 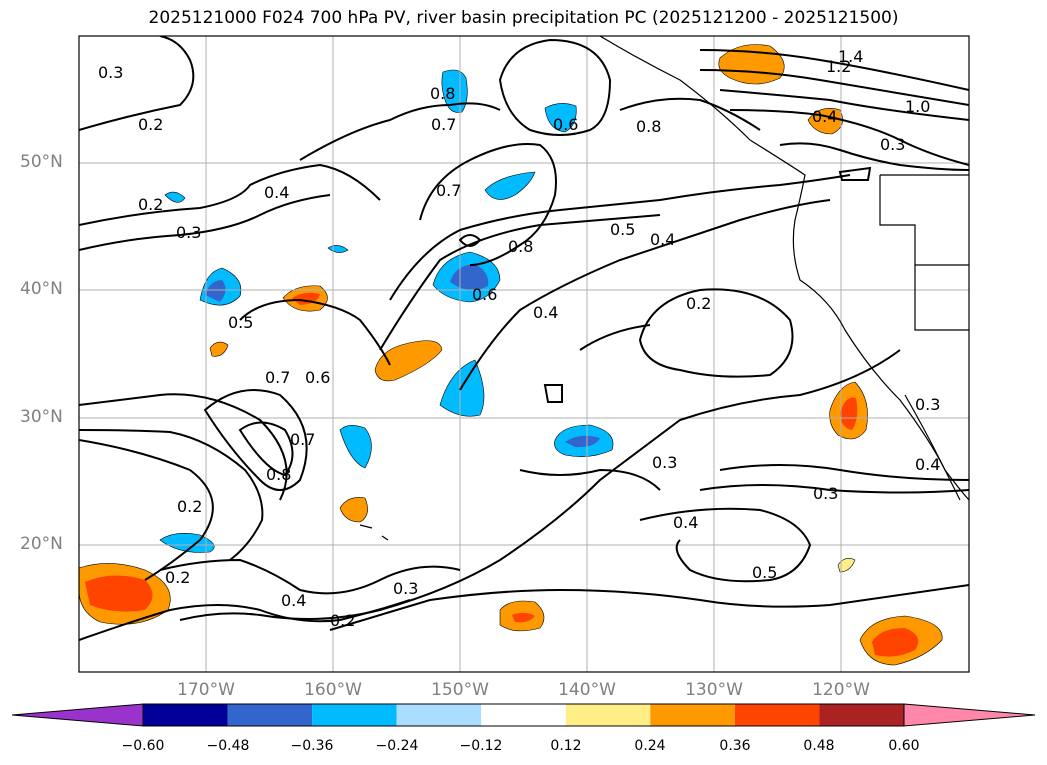 I want to click on colorbar-tick-label: −0.48, so click(x=228, y=746).